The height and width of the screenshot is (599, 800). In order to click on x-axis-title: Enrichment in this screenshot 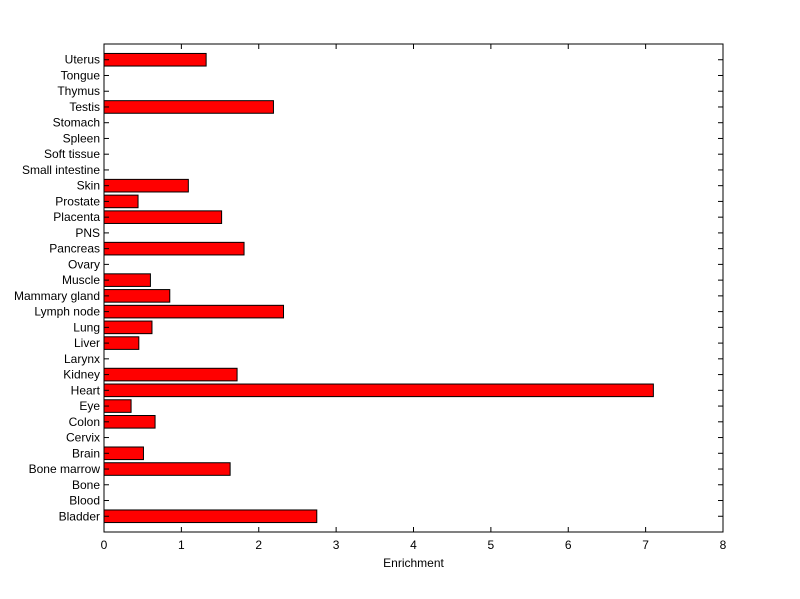, I will do `click(413, 563)`.